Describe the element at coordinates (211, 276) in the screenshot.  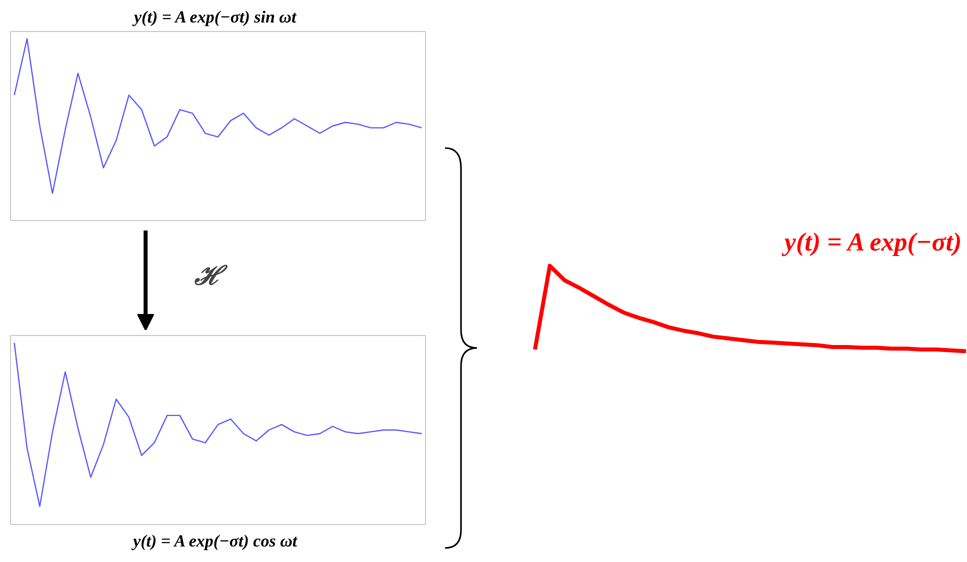
I see `text: ℋ` at that location.